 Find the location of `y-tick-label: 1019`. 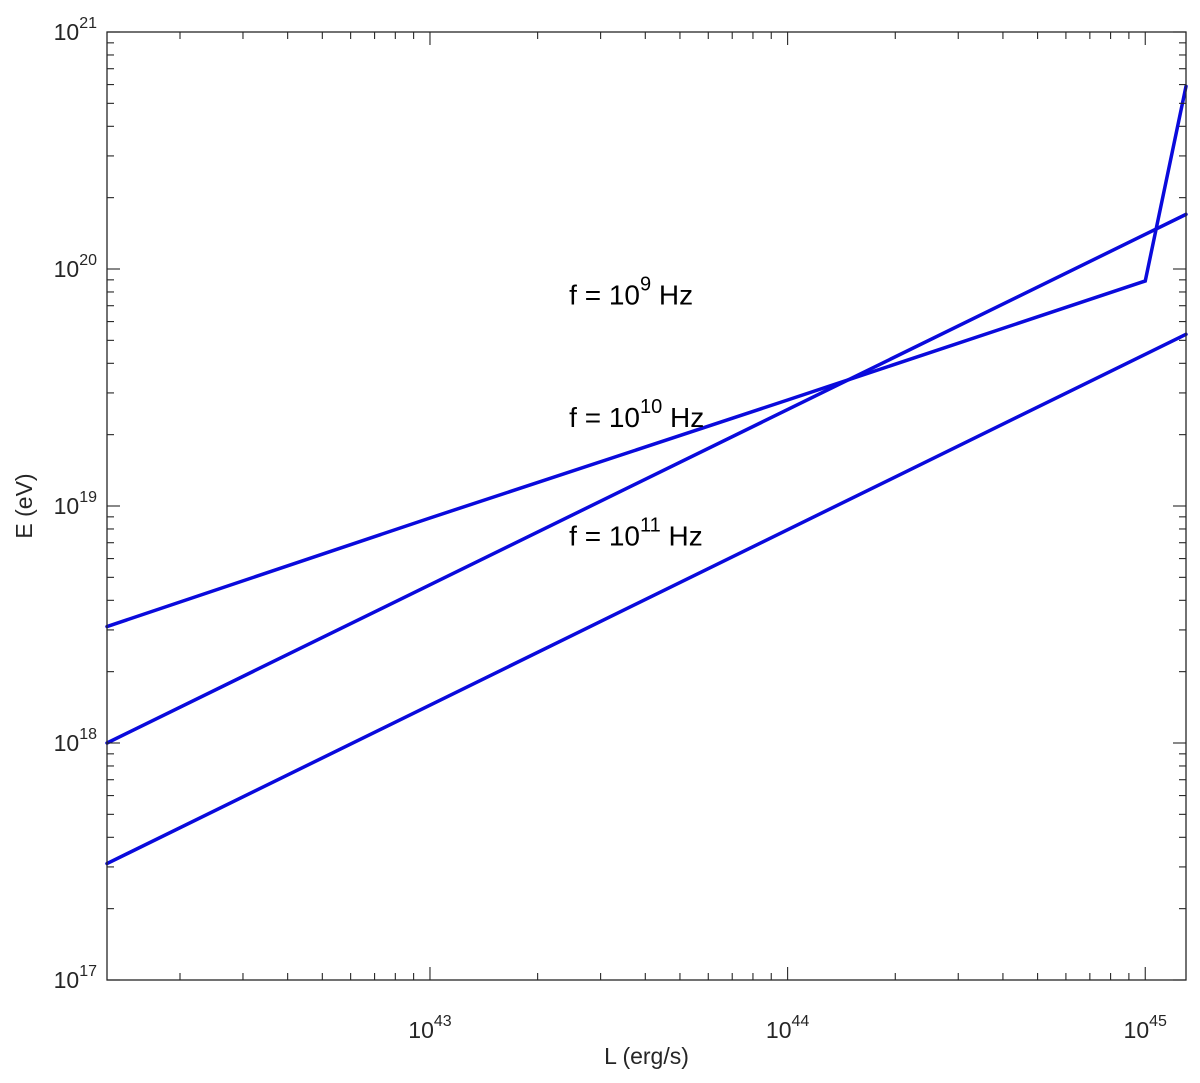

y-tick-label: 1019 is located at coordinates (75, 504).